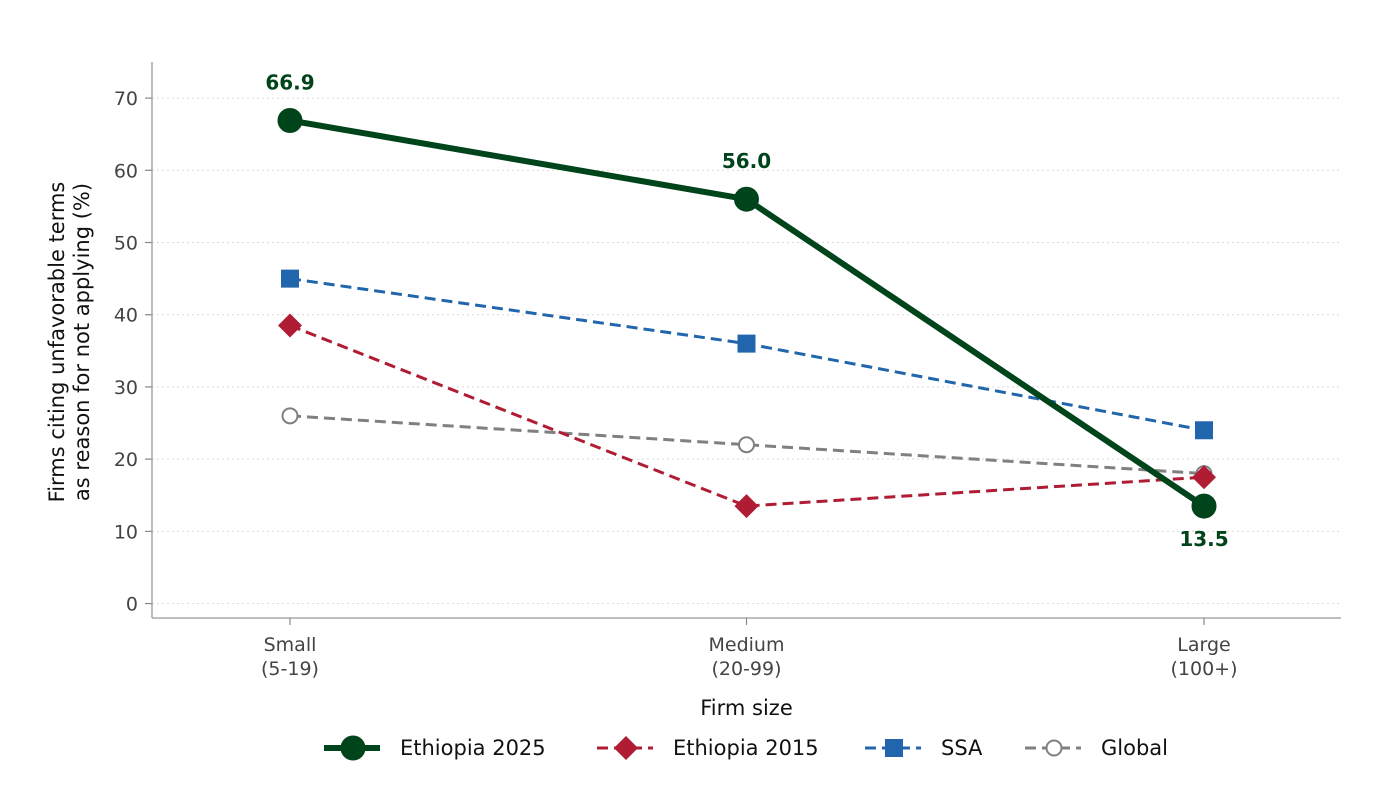 The height and width of the screenshot is (810, 1385). I want to click on y-tick-label: 10, so click(126, 532).